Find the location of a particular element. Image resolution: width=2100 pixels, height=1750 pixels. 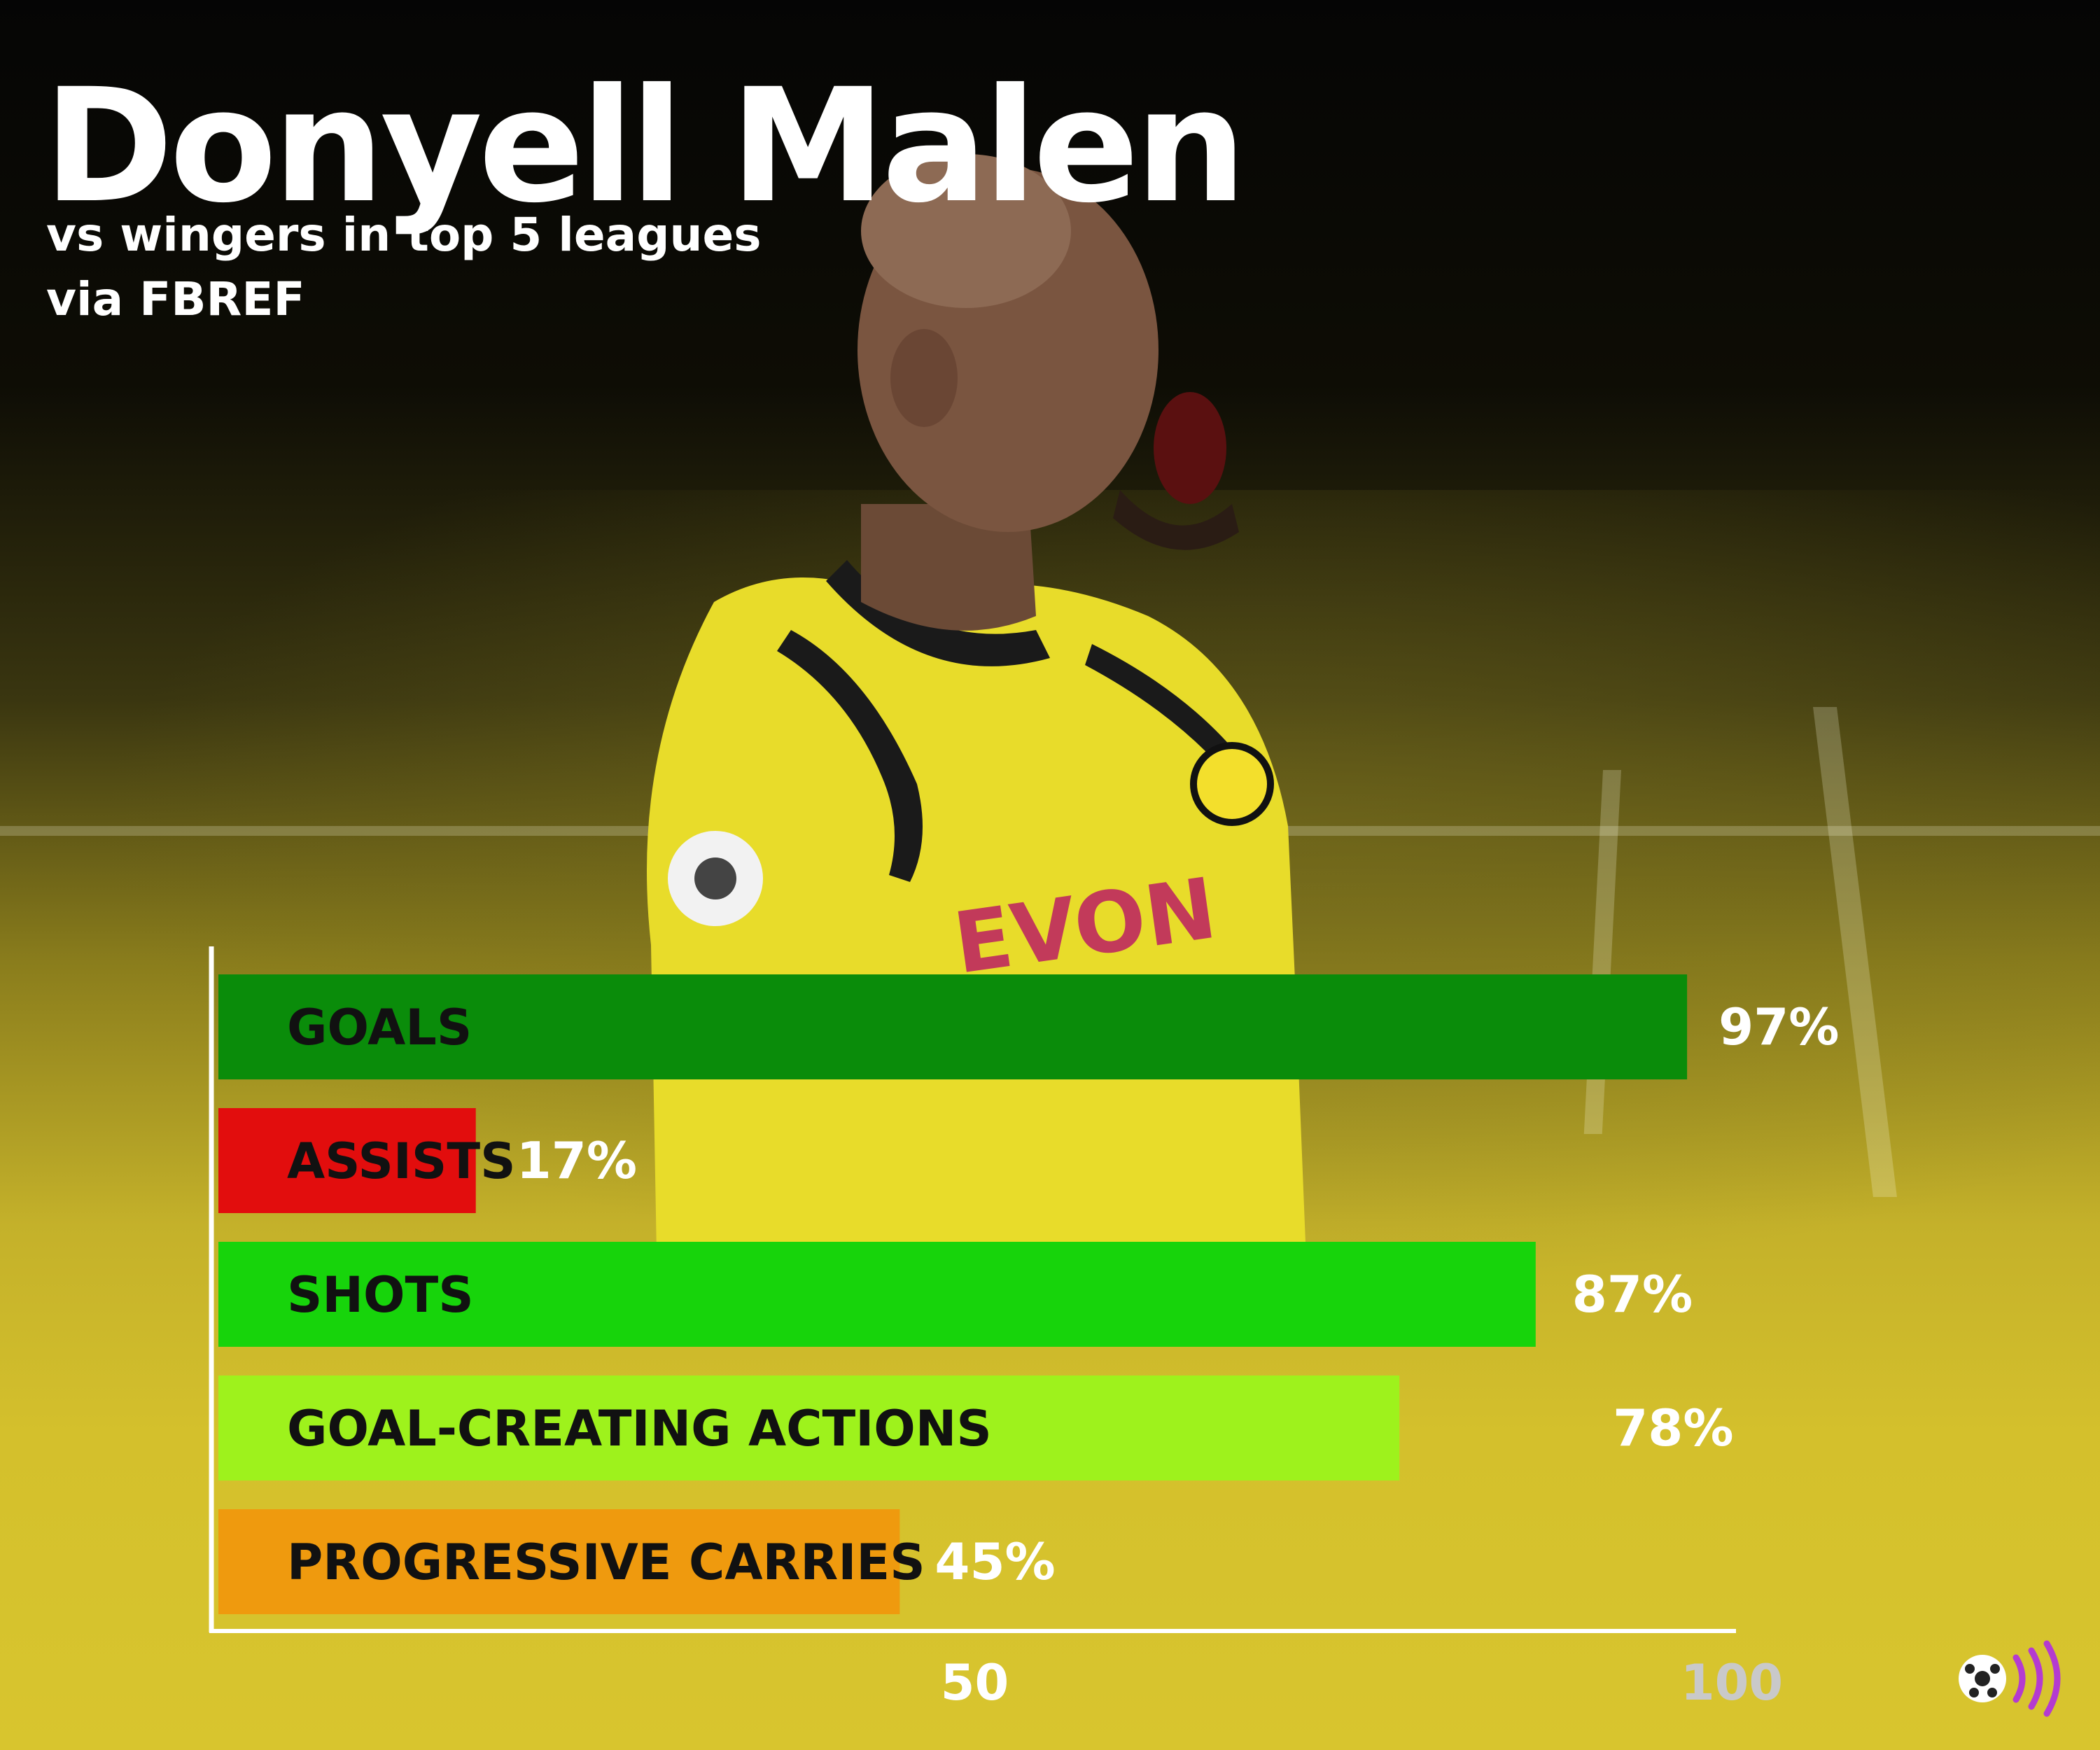

category-label: PROGRESSIVE CARRIES is located at coordinates (606, 1562).